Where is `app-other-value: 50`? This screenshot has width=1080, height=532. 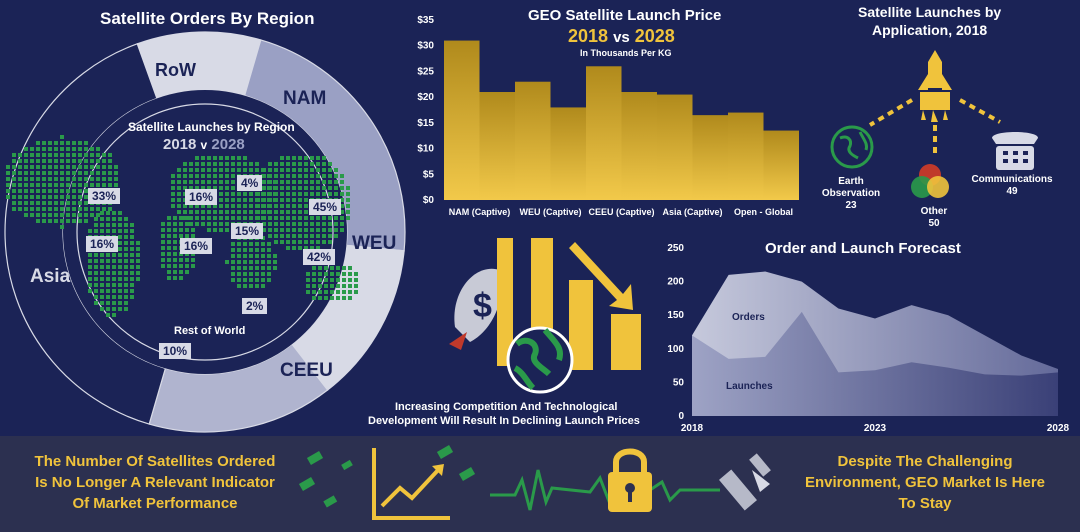 app-other-value: 50 is located at coordinates (934, 223).